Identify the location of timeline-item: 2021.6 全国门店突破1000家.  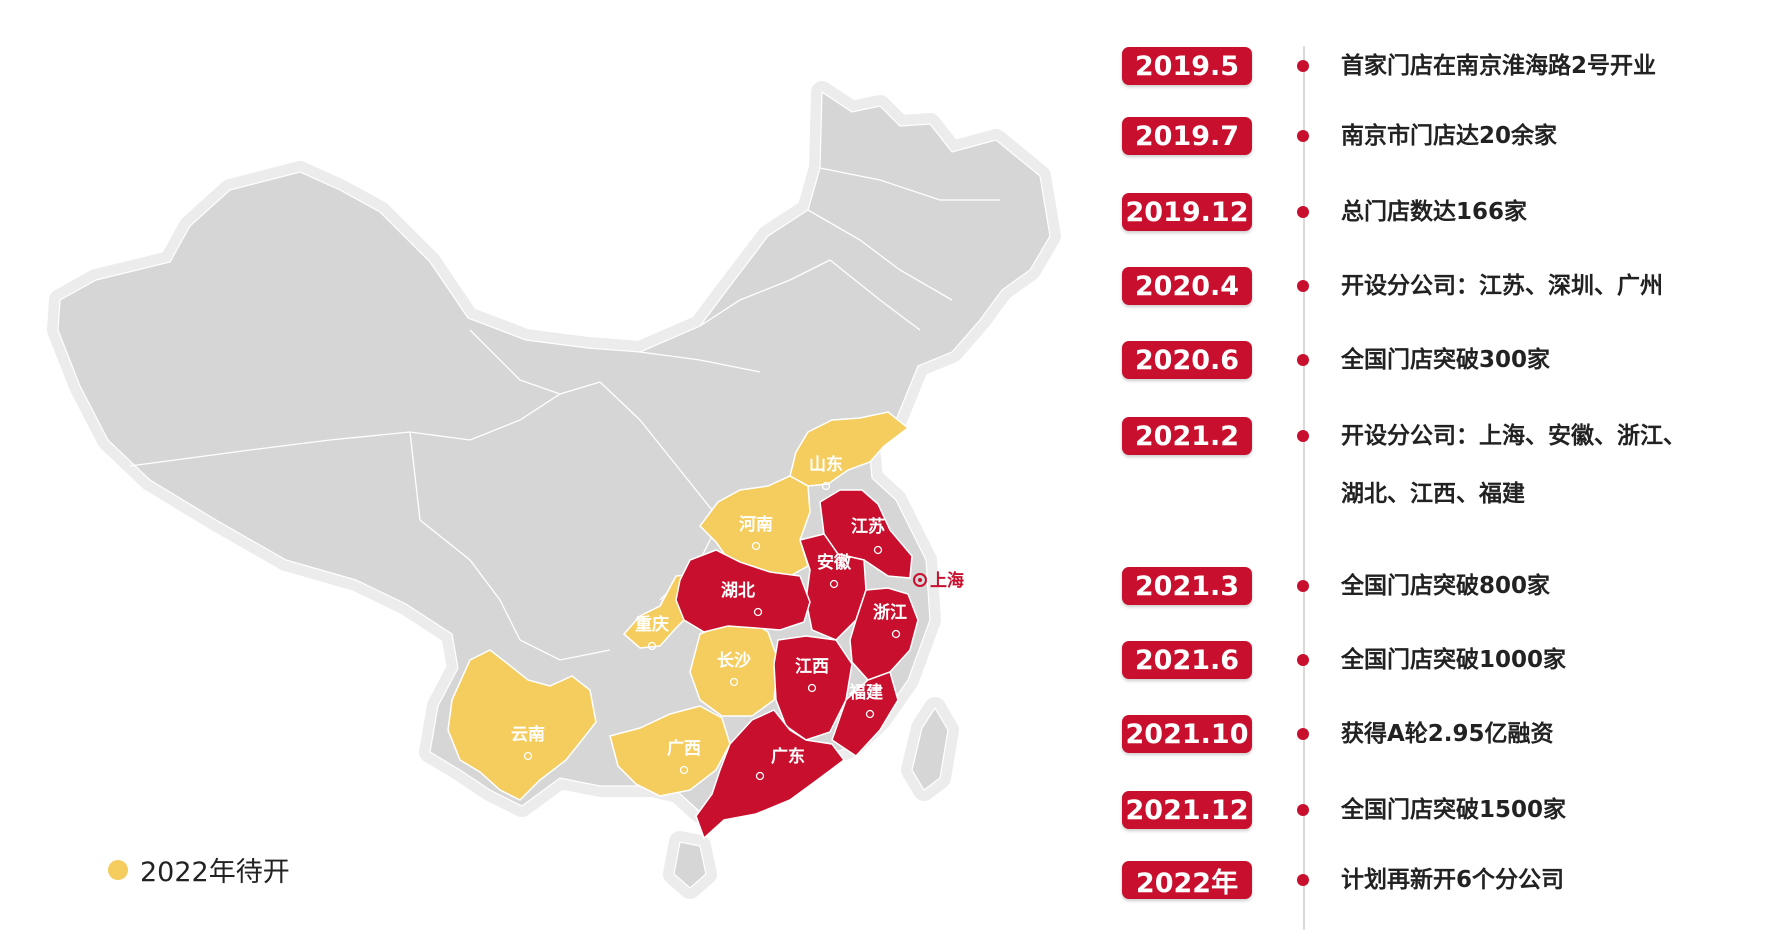
(1344, 660).